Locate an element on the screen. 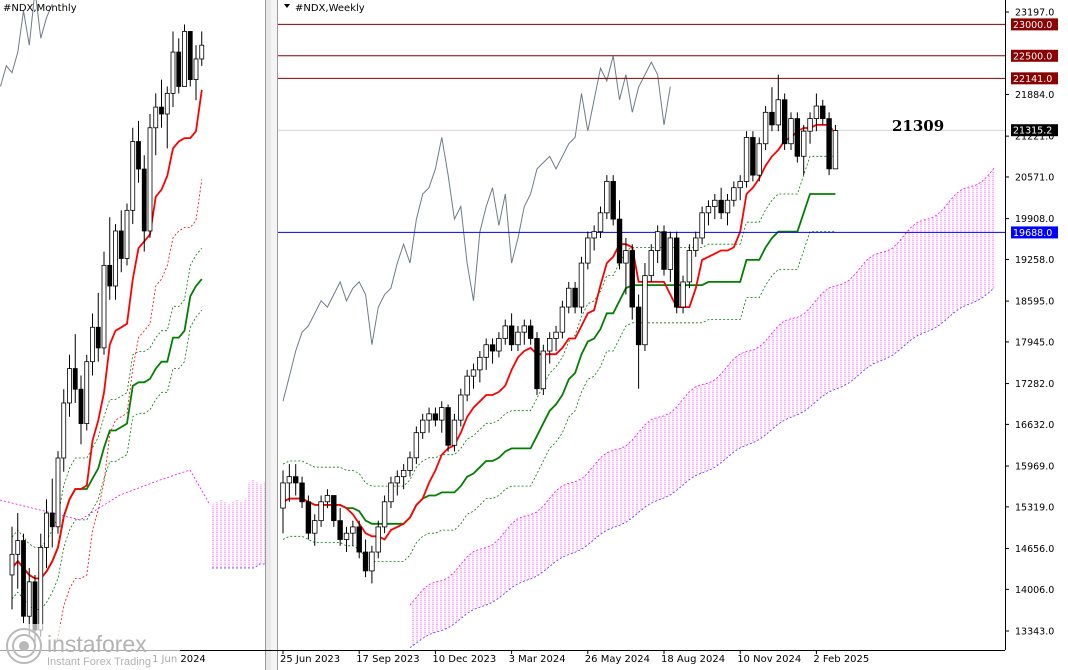 The height and width of the screenshot is (670, 1068). monthly-tenkan-line is located at coordinates (107, 334).